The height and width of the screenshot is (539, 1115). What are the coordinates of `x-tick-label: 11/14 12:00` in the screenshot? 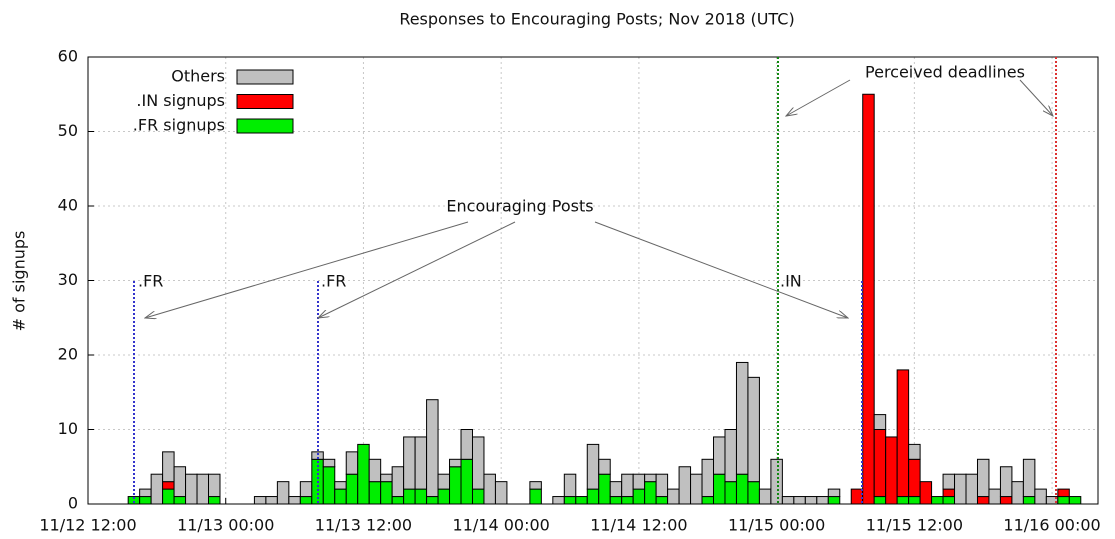 It's located at (638, 525).